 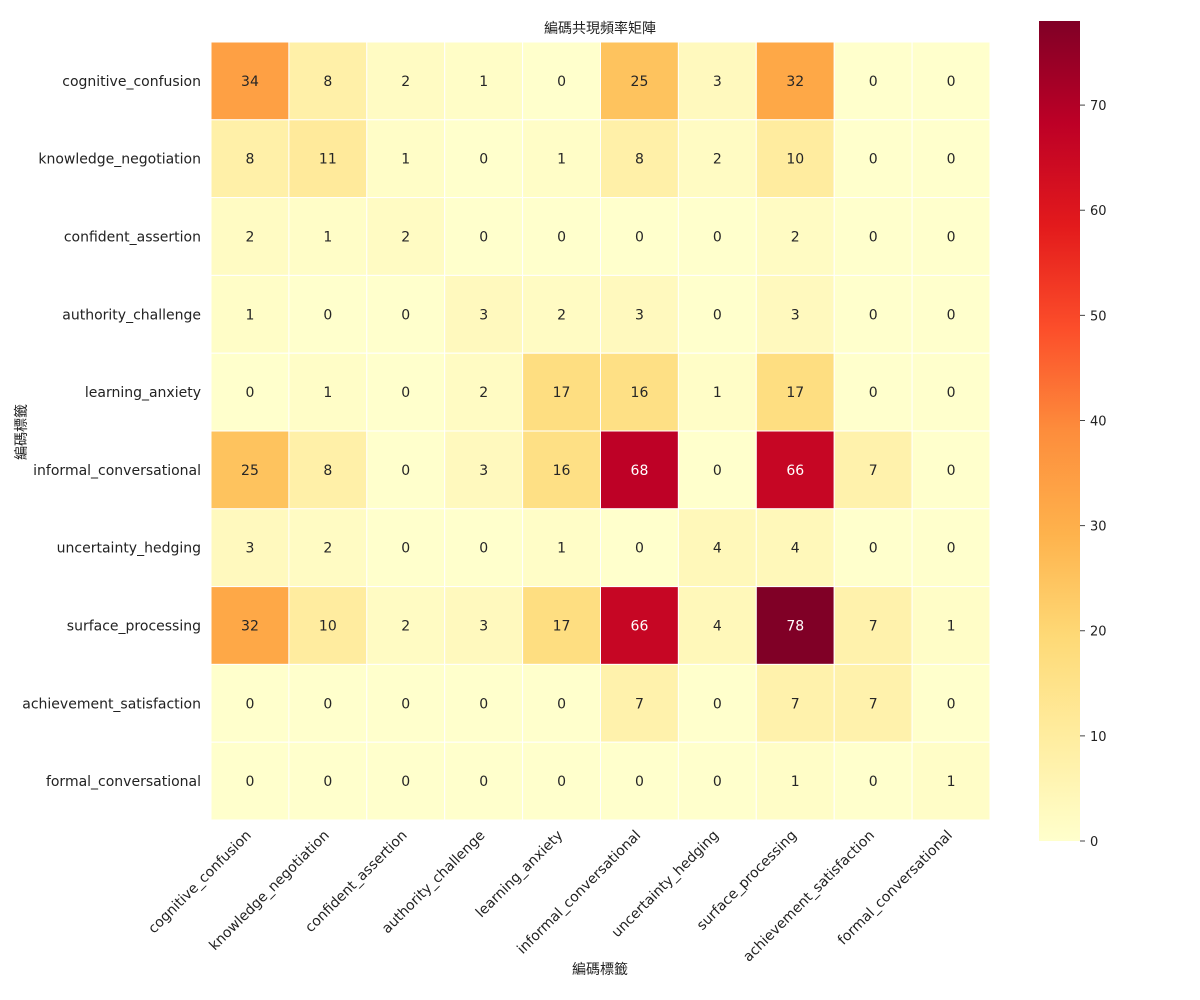 I want to click on x-tick-label: informal_conversational, so click(x=579, y=893).